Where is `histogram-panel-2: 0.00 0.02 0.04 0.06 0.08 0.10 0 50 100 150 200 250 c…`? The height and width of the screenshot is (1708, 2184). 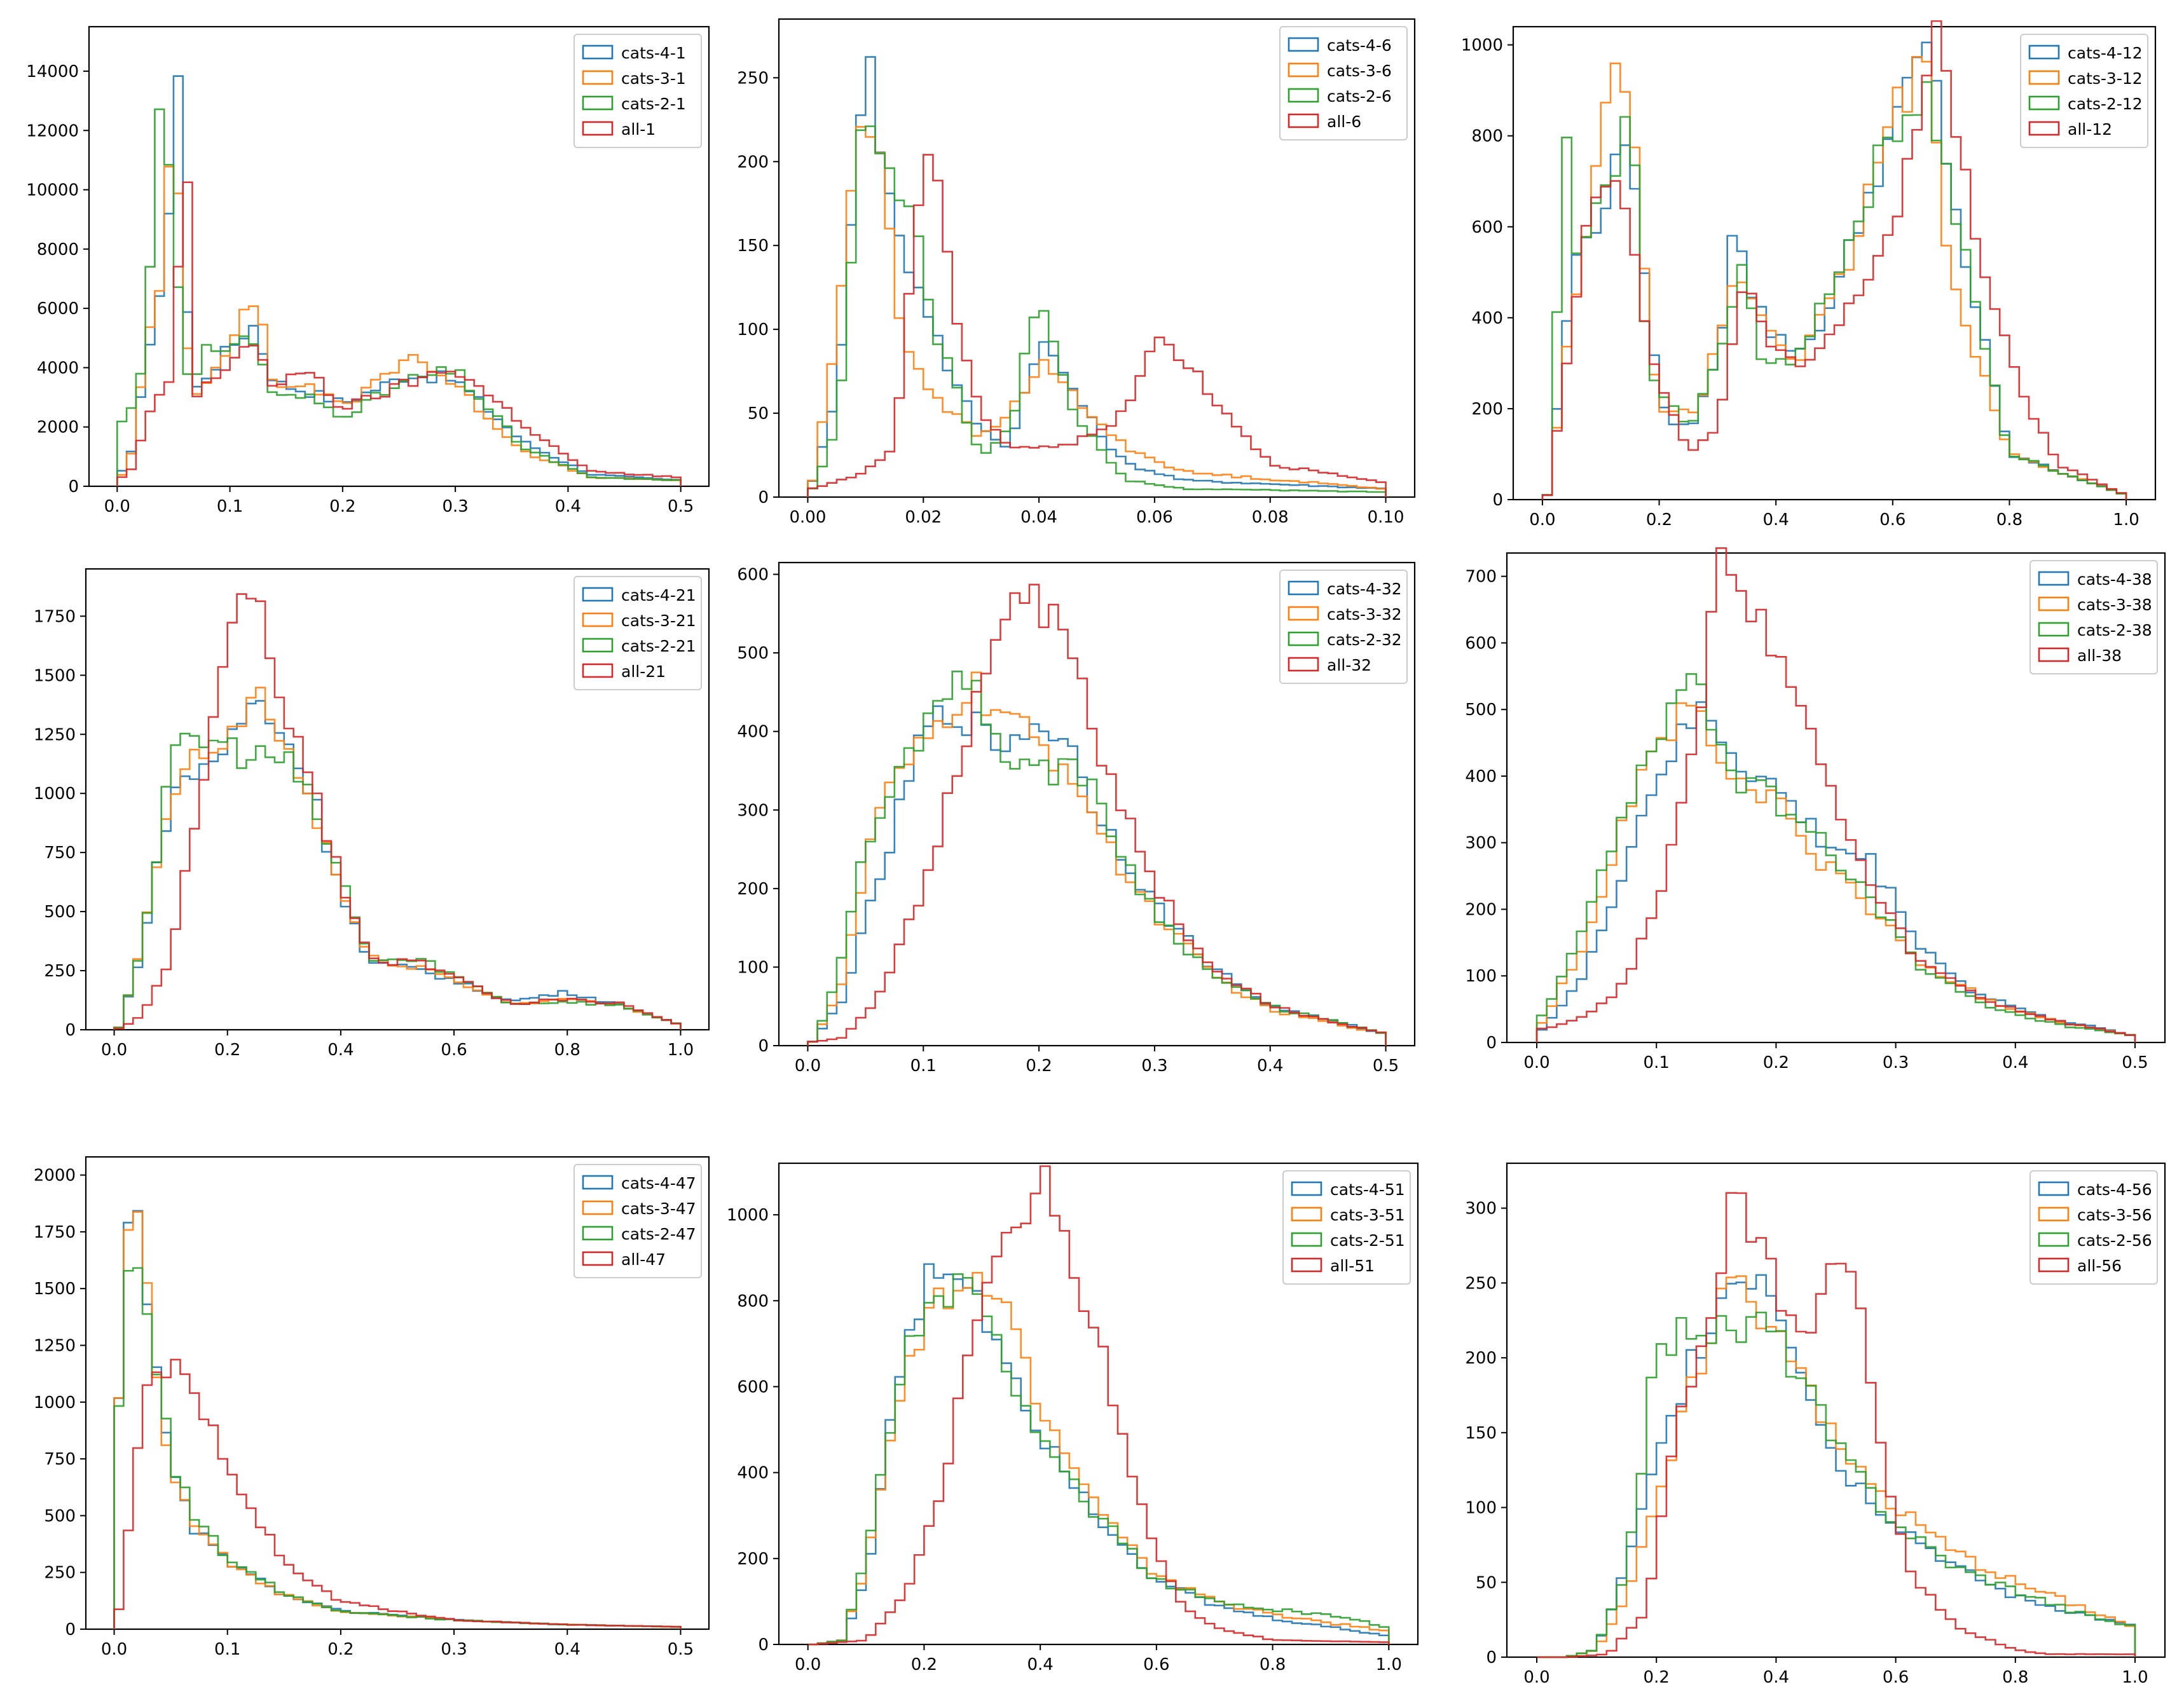 histogram-panel-2: 0.00 0.02 0.04 0.06 0.08 0.10 0 50 100 150 200 250 c… is located at coordinates (1076, 272).